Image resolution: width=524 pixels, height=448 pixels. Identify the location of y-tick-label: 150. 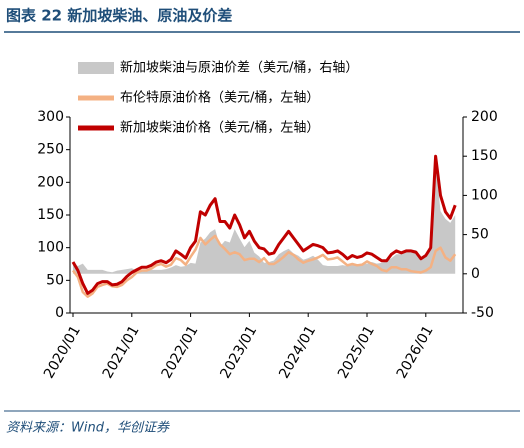
(50, 215).